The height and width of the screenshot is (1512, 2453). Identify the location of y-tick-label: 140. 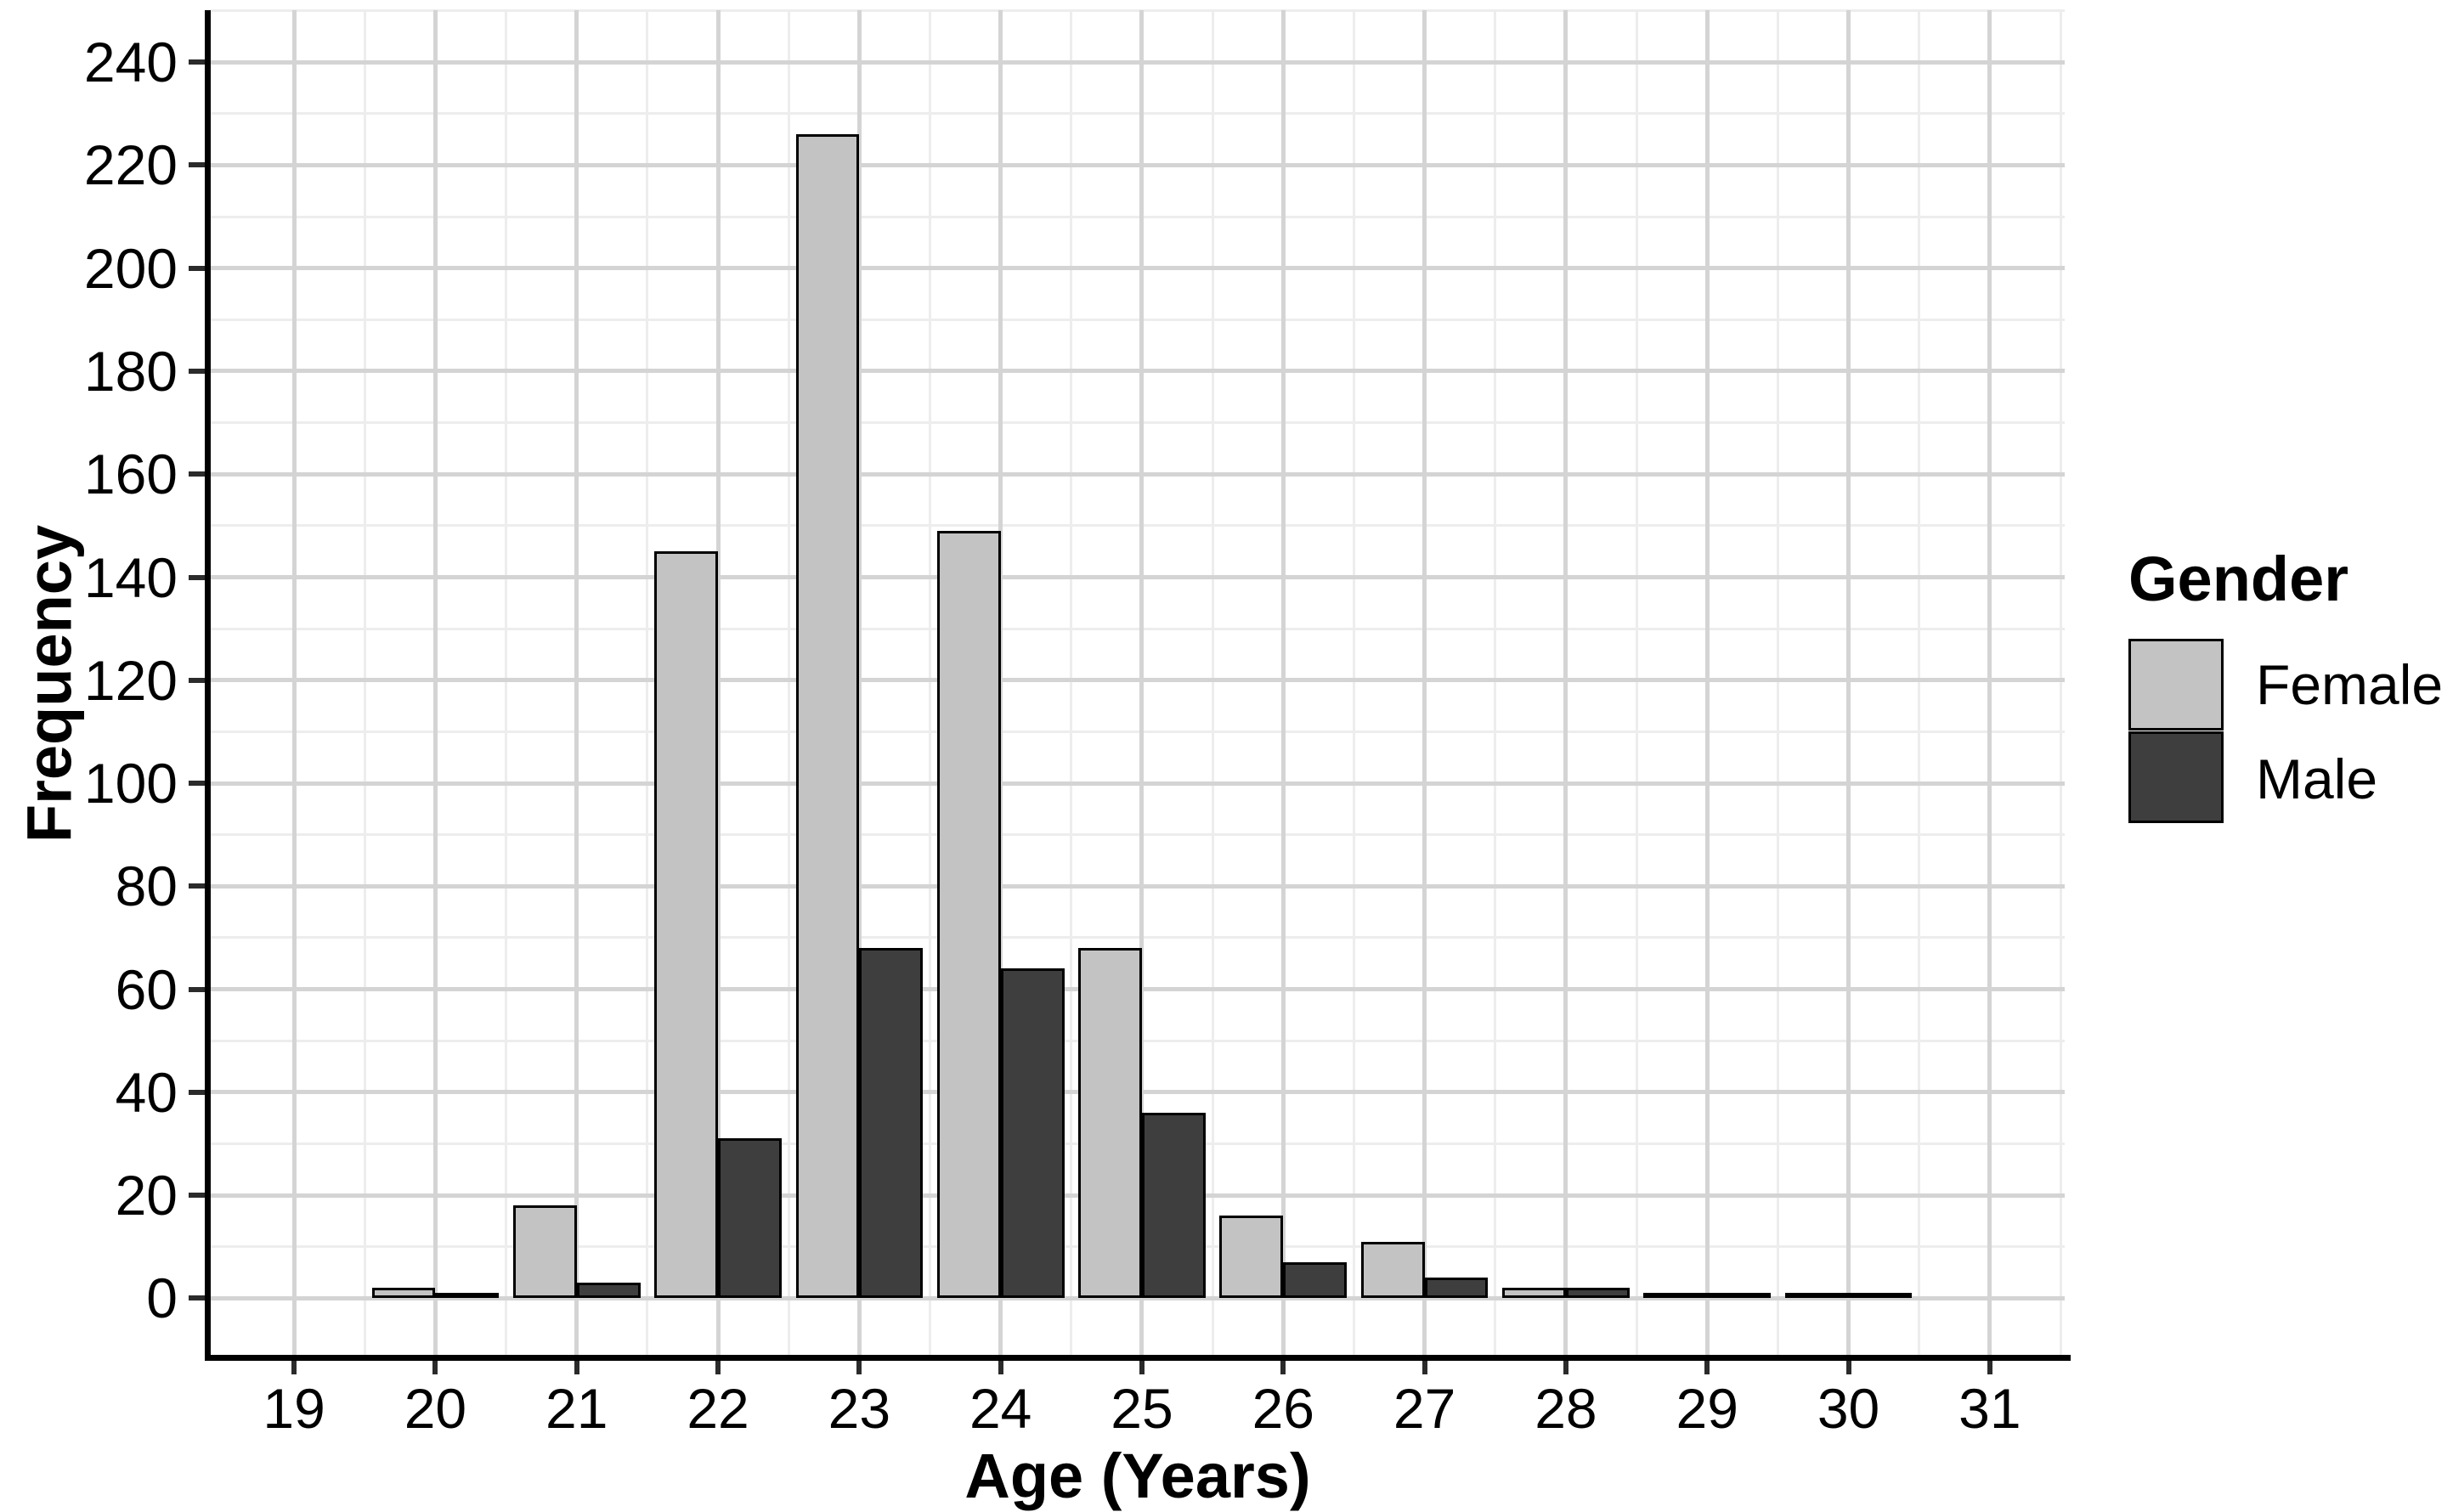
(130, 577).